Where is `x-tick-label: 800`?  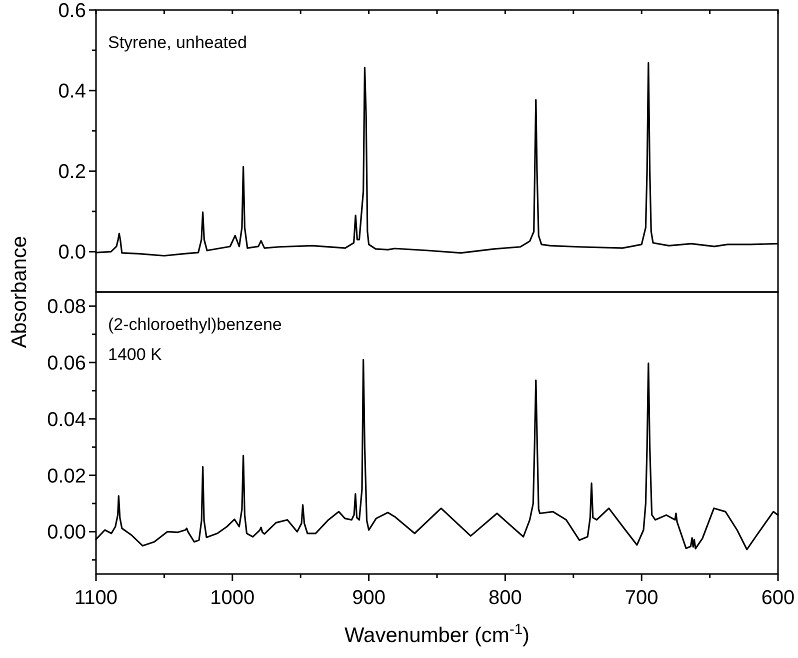
x-tick-label: 800 is located at coordinates (505, 598).